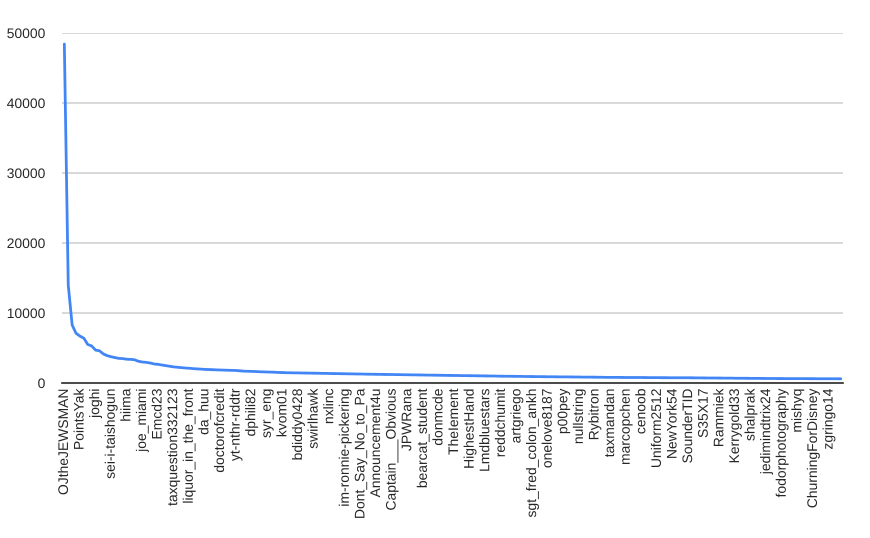  What do you see at coordinates (626, 426) in the screenshot?
I see `x-tick-label: marcopchen` at bounding box center [626, 426].